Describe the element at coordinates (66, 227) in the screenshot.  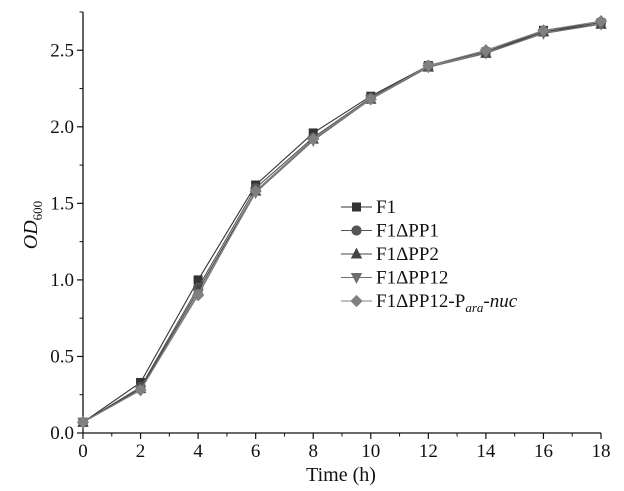
I see `y-axis-ticks: 0.0 0.5 1.0 1.5 2.0 2.5` at that location.